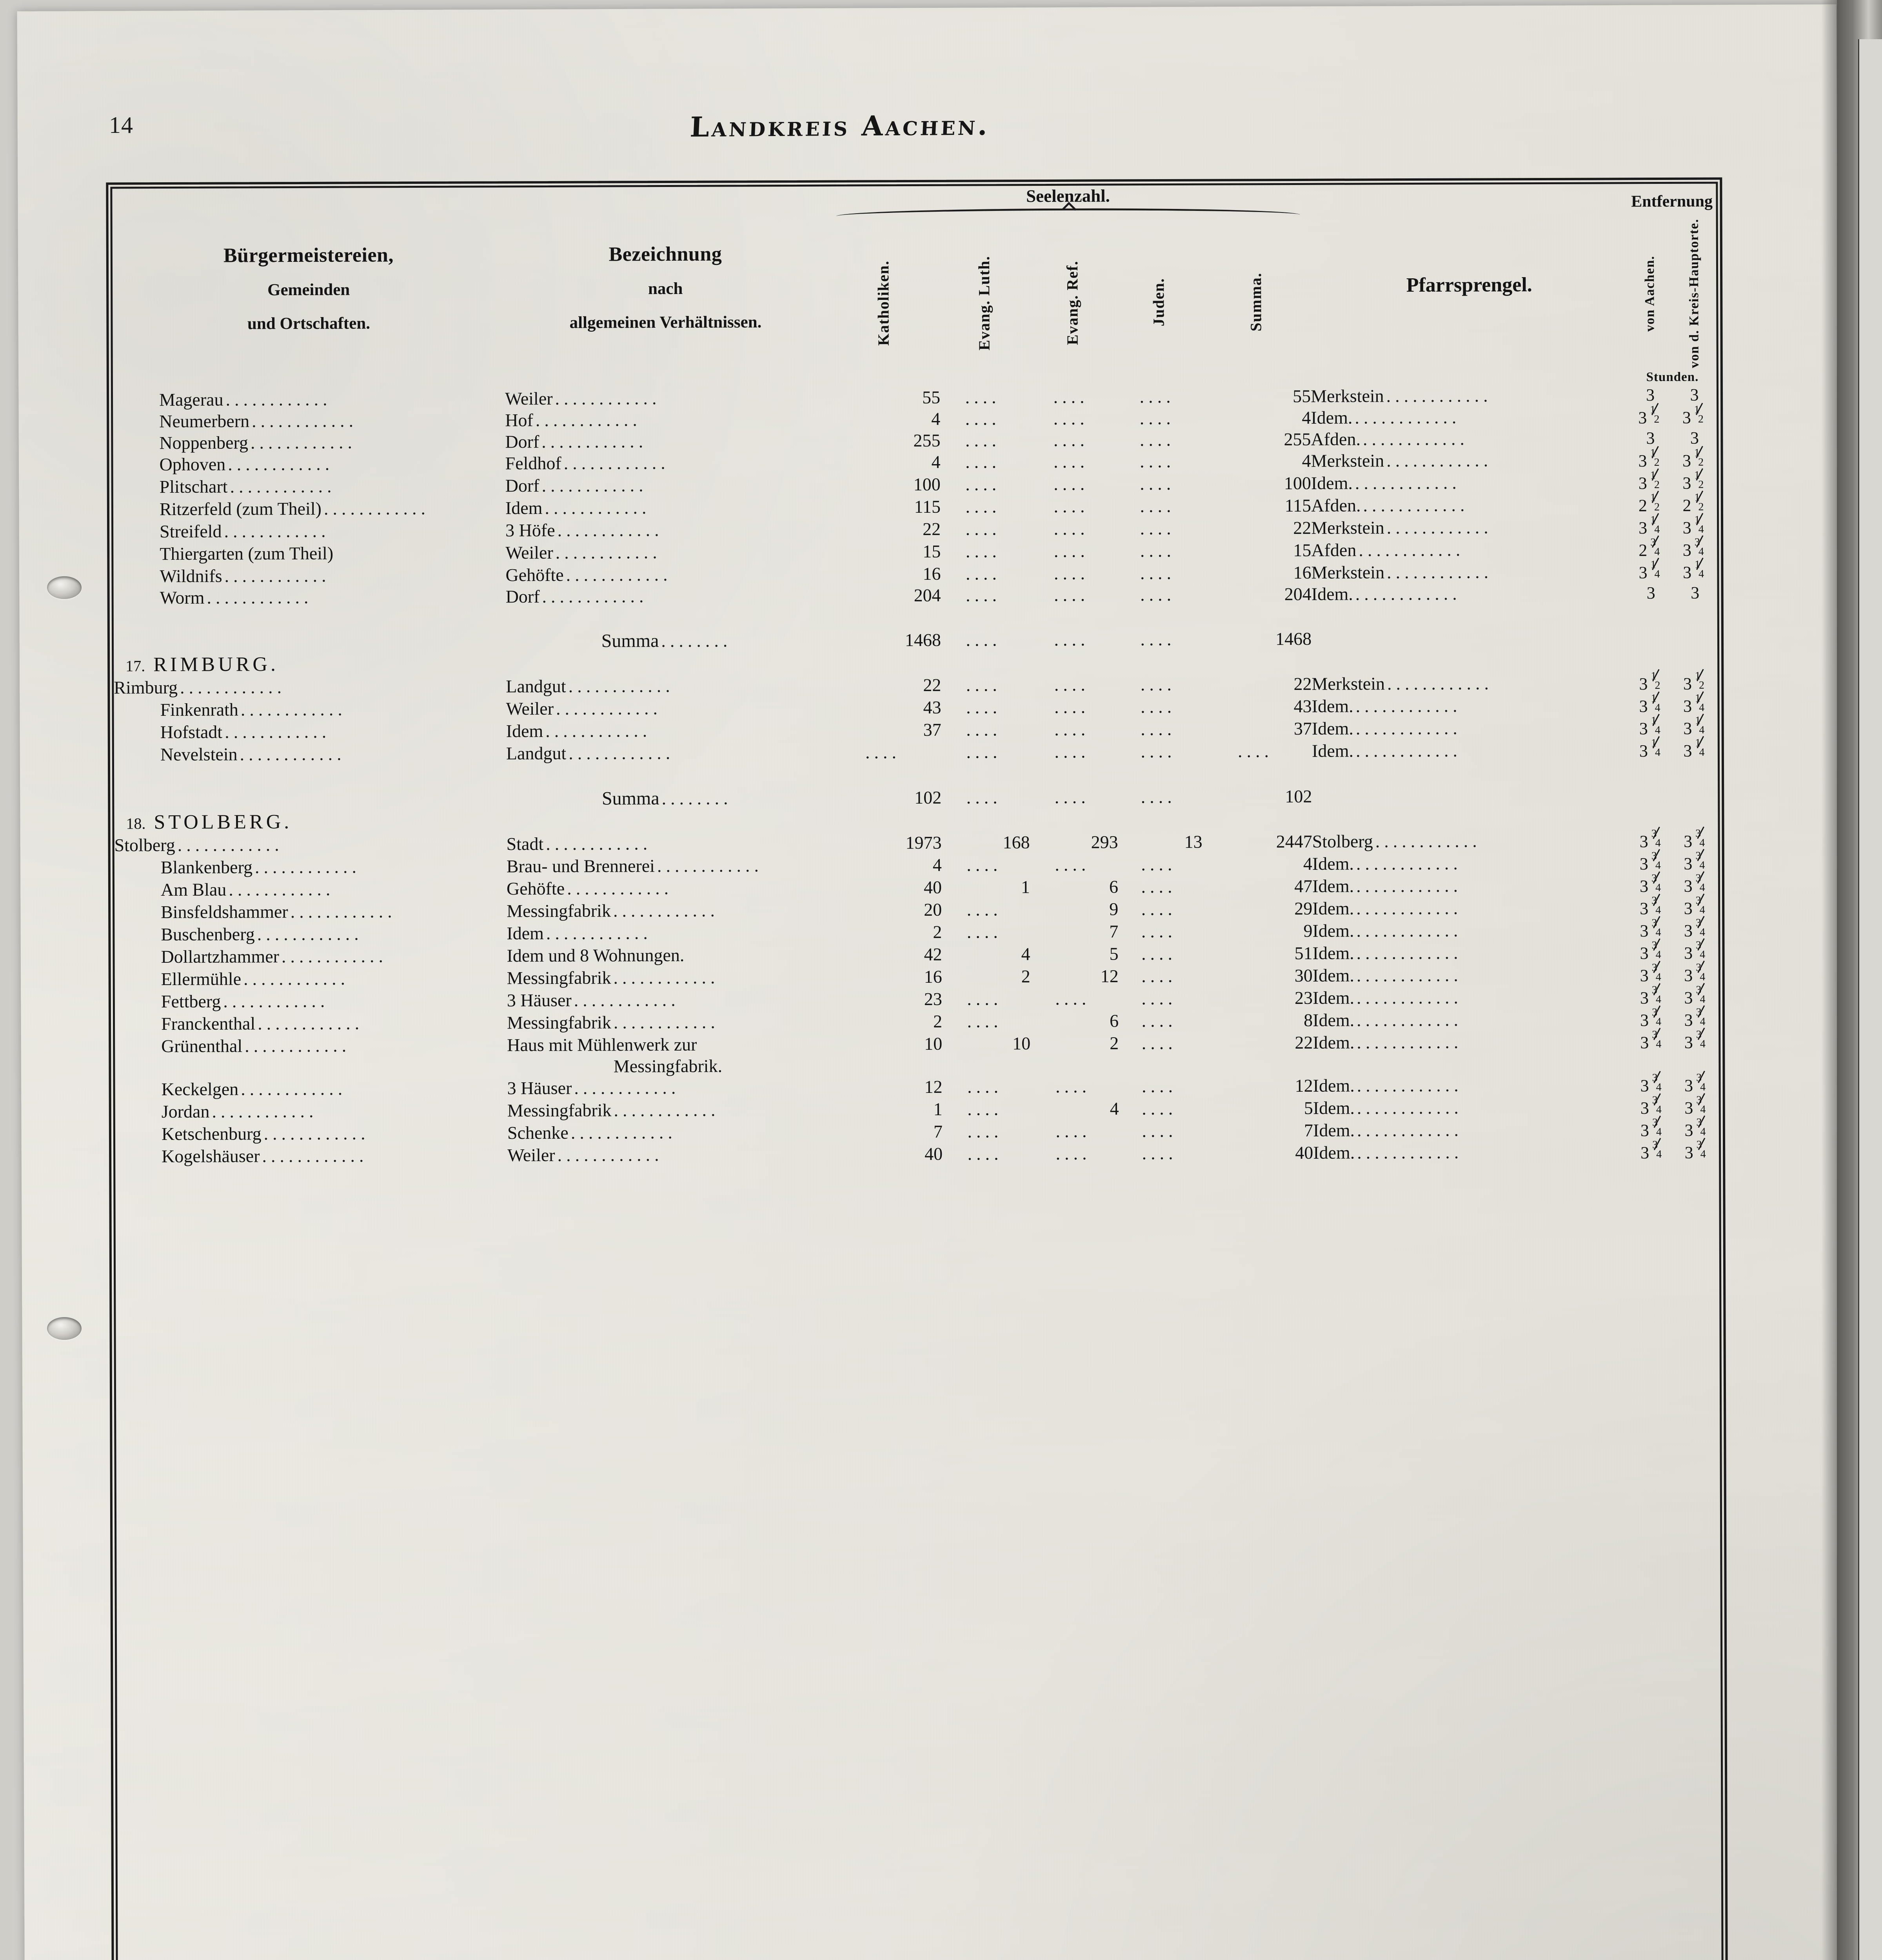 This screenshot has height=1960, width=1882. I want to click on cell-number: 2447, so click(1294, 841).